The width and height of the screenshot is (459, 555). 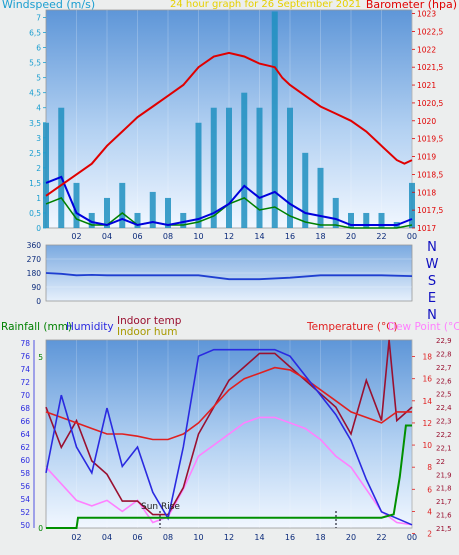 What do you see at coordinates (90, 327) in the screenshot?
I see `humidity-legend: Humidity` at bounding box center [90, 327].